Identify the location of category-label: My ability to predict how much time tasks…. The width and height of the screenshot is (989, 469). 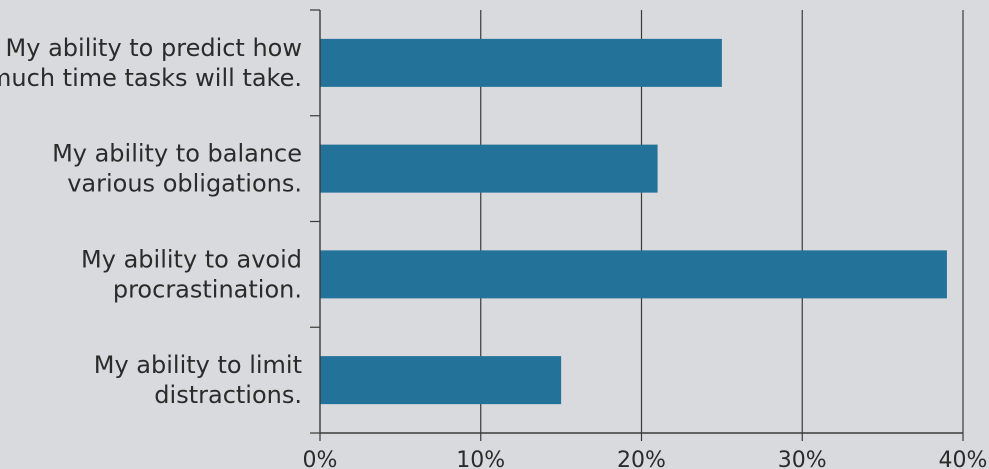
(151, 63).